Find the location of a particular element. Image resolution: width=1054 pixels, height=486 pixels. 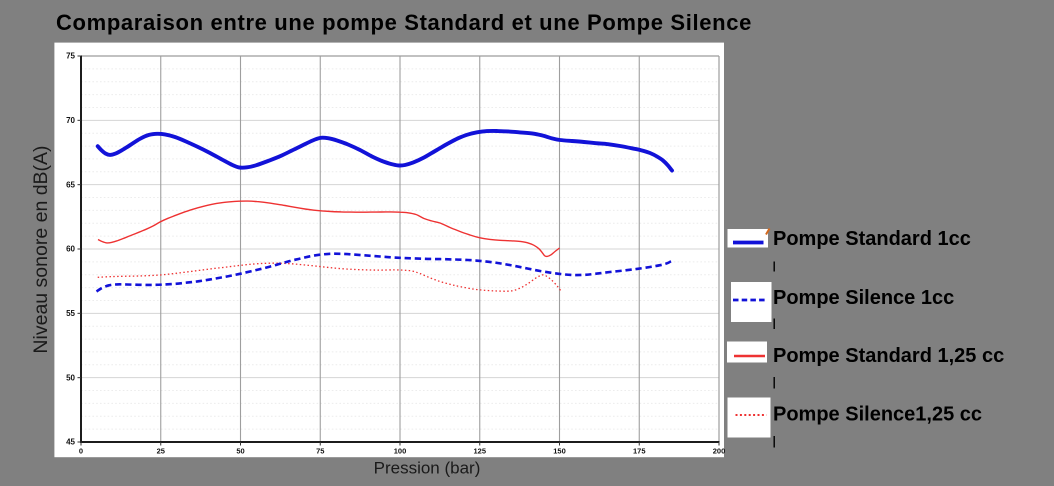

svg-text: 175 is located at coordinates (639, 451).